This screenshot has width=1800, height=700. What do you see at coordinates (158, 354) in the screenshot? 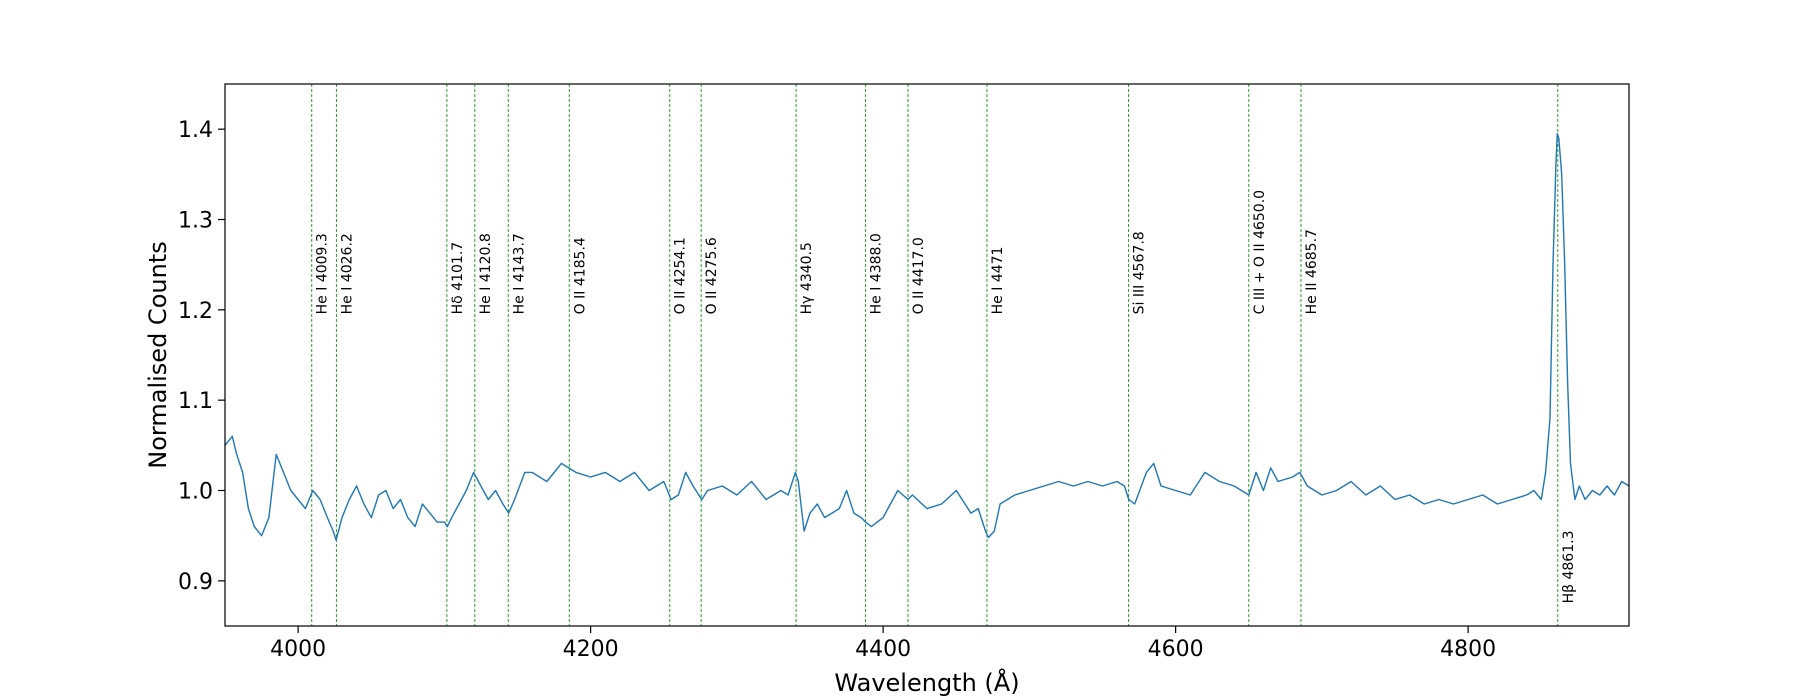
I see `y-axis-title: Normalised Counts` at bounding box center [158, 354].